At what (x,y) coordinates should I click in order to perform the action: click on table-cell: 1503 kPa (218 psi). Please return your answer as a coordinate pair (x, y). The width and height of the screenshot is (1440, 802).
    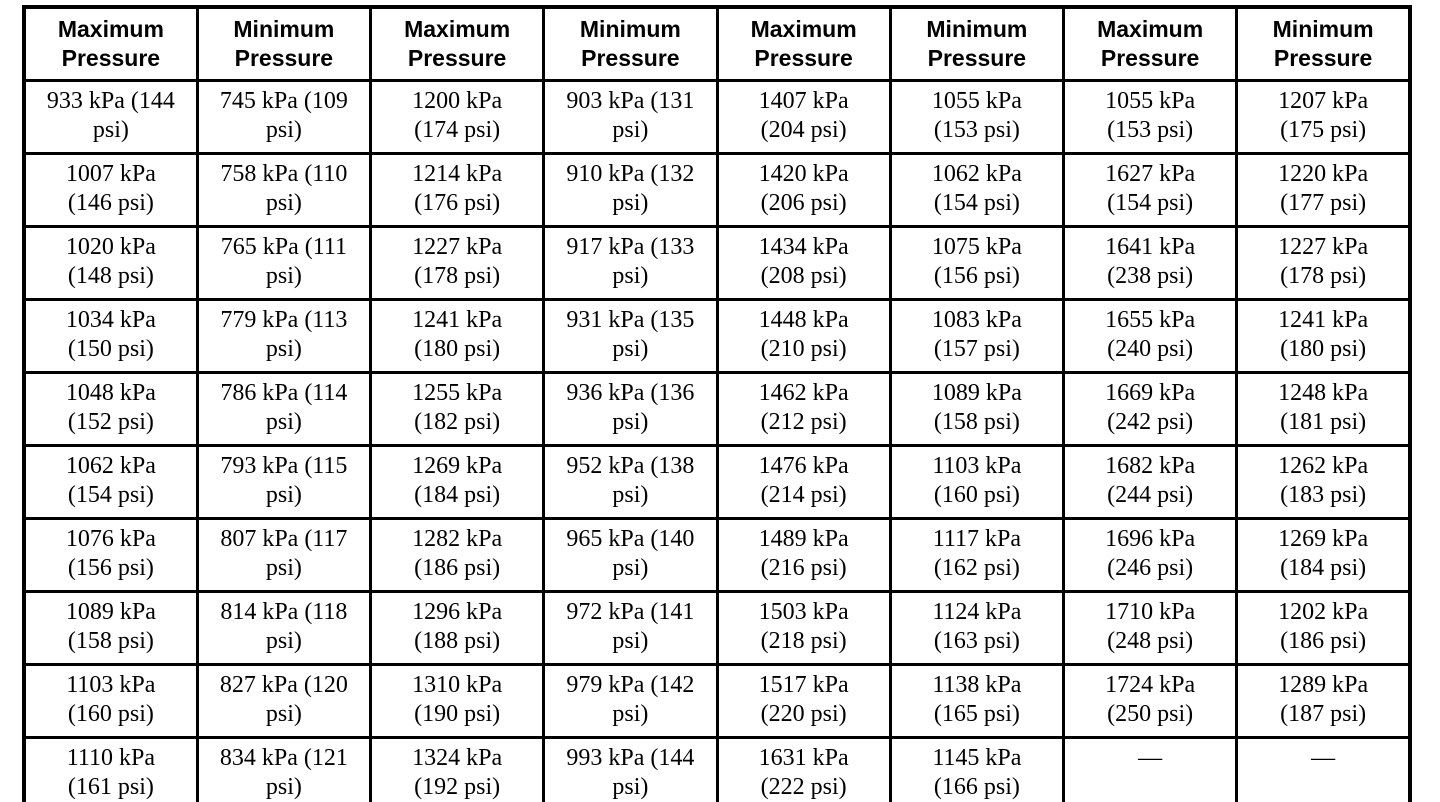
    Looking at the image, I should click on (803, 628).